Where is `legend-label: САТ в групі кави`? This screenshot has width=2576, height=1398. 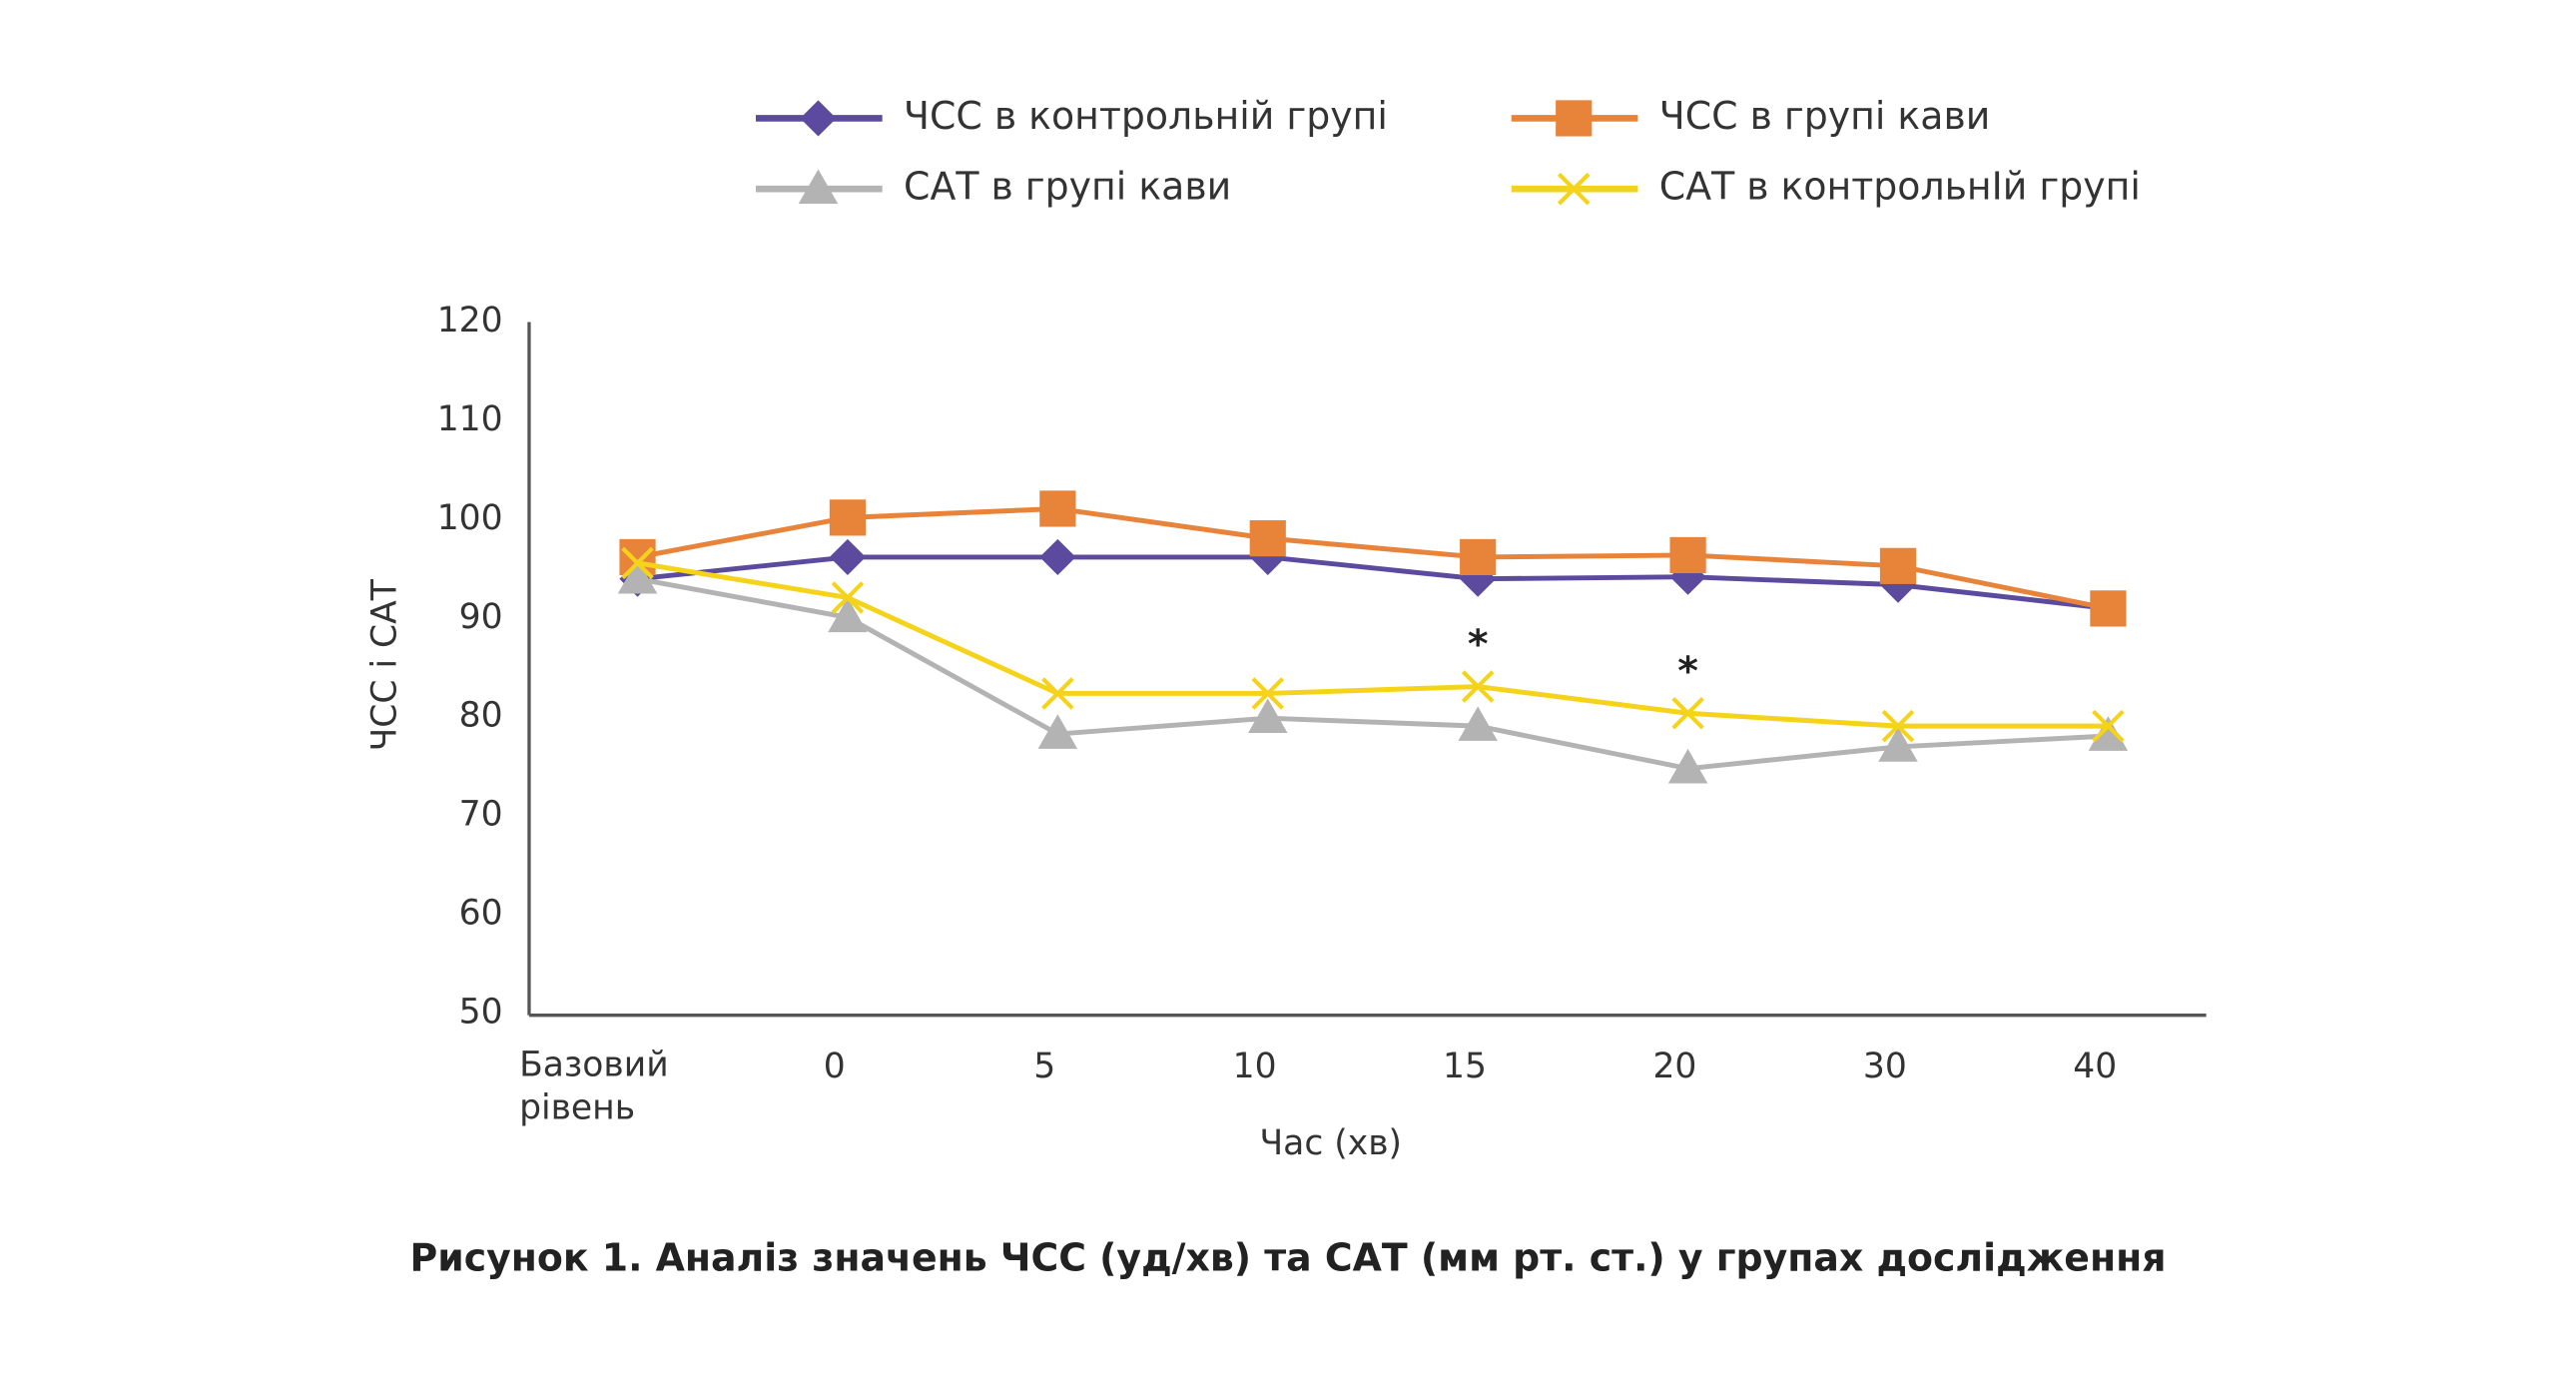
legend-label: САТ в групі кави is located at coordinates (1067, 187).